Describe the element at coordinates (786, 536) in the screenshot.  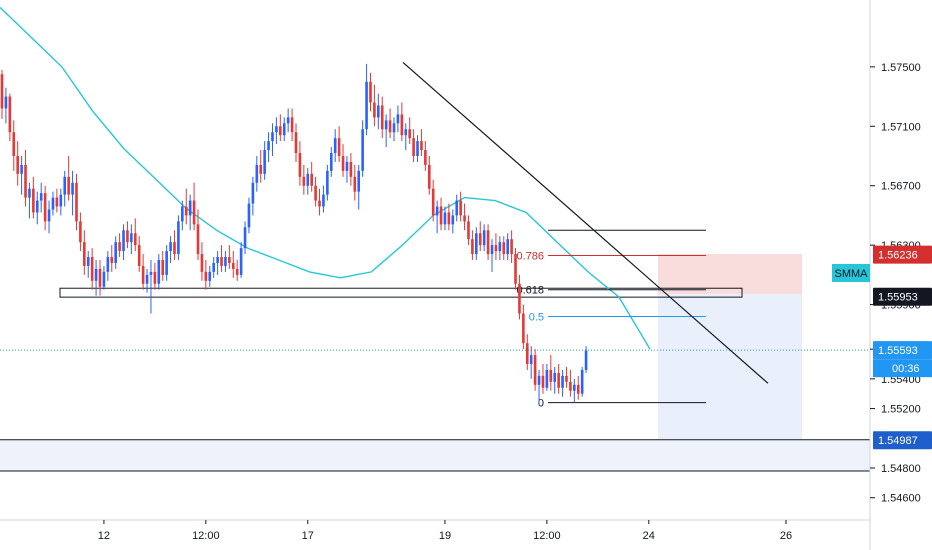
I see `x-tick-label: 26` at that location.